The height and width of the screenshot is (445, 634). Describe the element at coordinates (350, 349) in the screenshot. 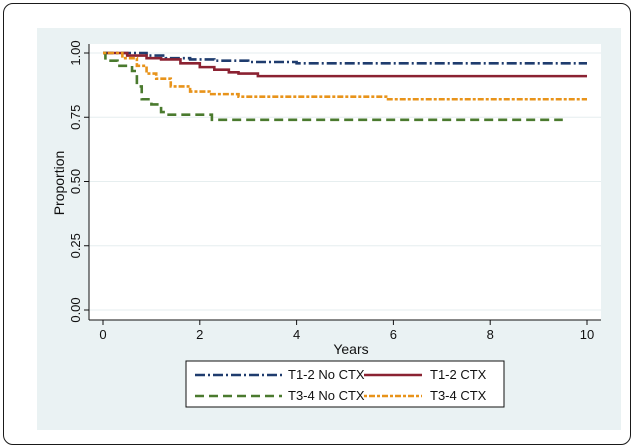

I see `x-axis-title: Years` at that location.